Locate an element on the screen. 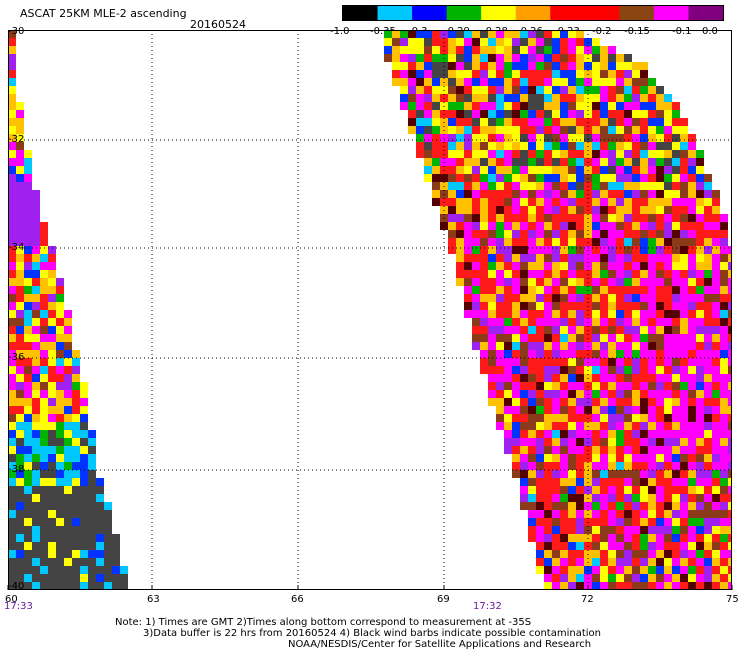 This screenshot has width=740, height=650. colorbar-border is located at coordinates (533, 13).